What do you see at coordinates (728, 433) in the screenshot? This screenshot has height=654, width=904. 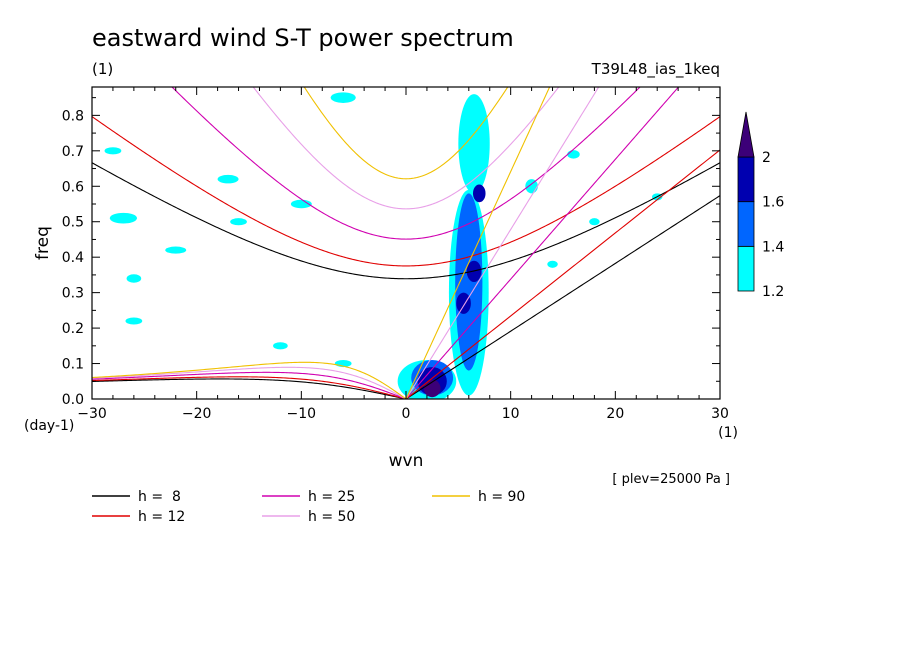 I see `x-unit: (1)` at bounding box center [728, 433].